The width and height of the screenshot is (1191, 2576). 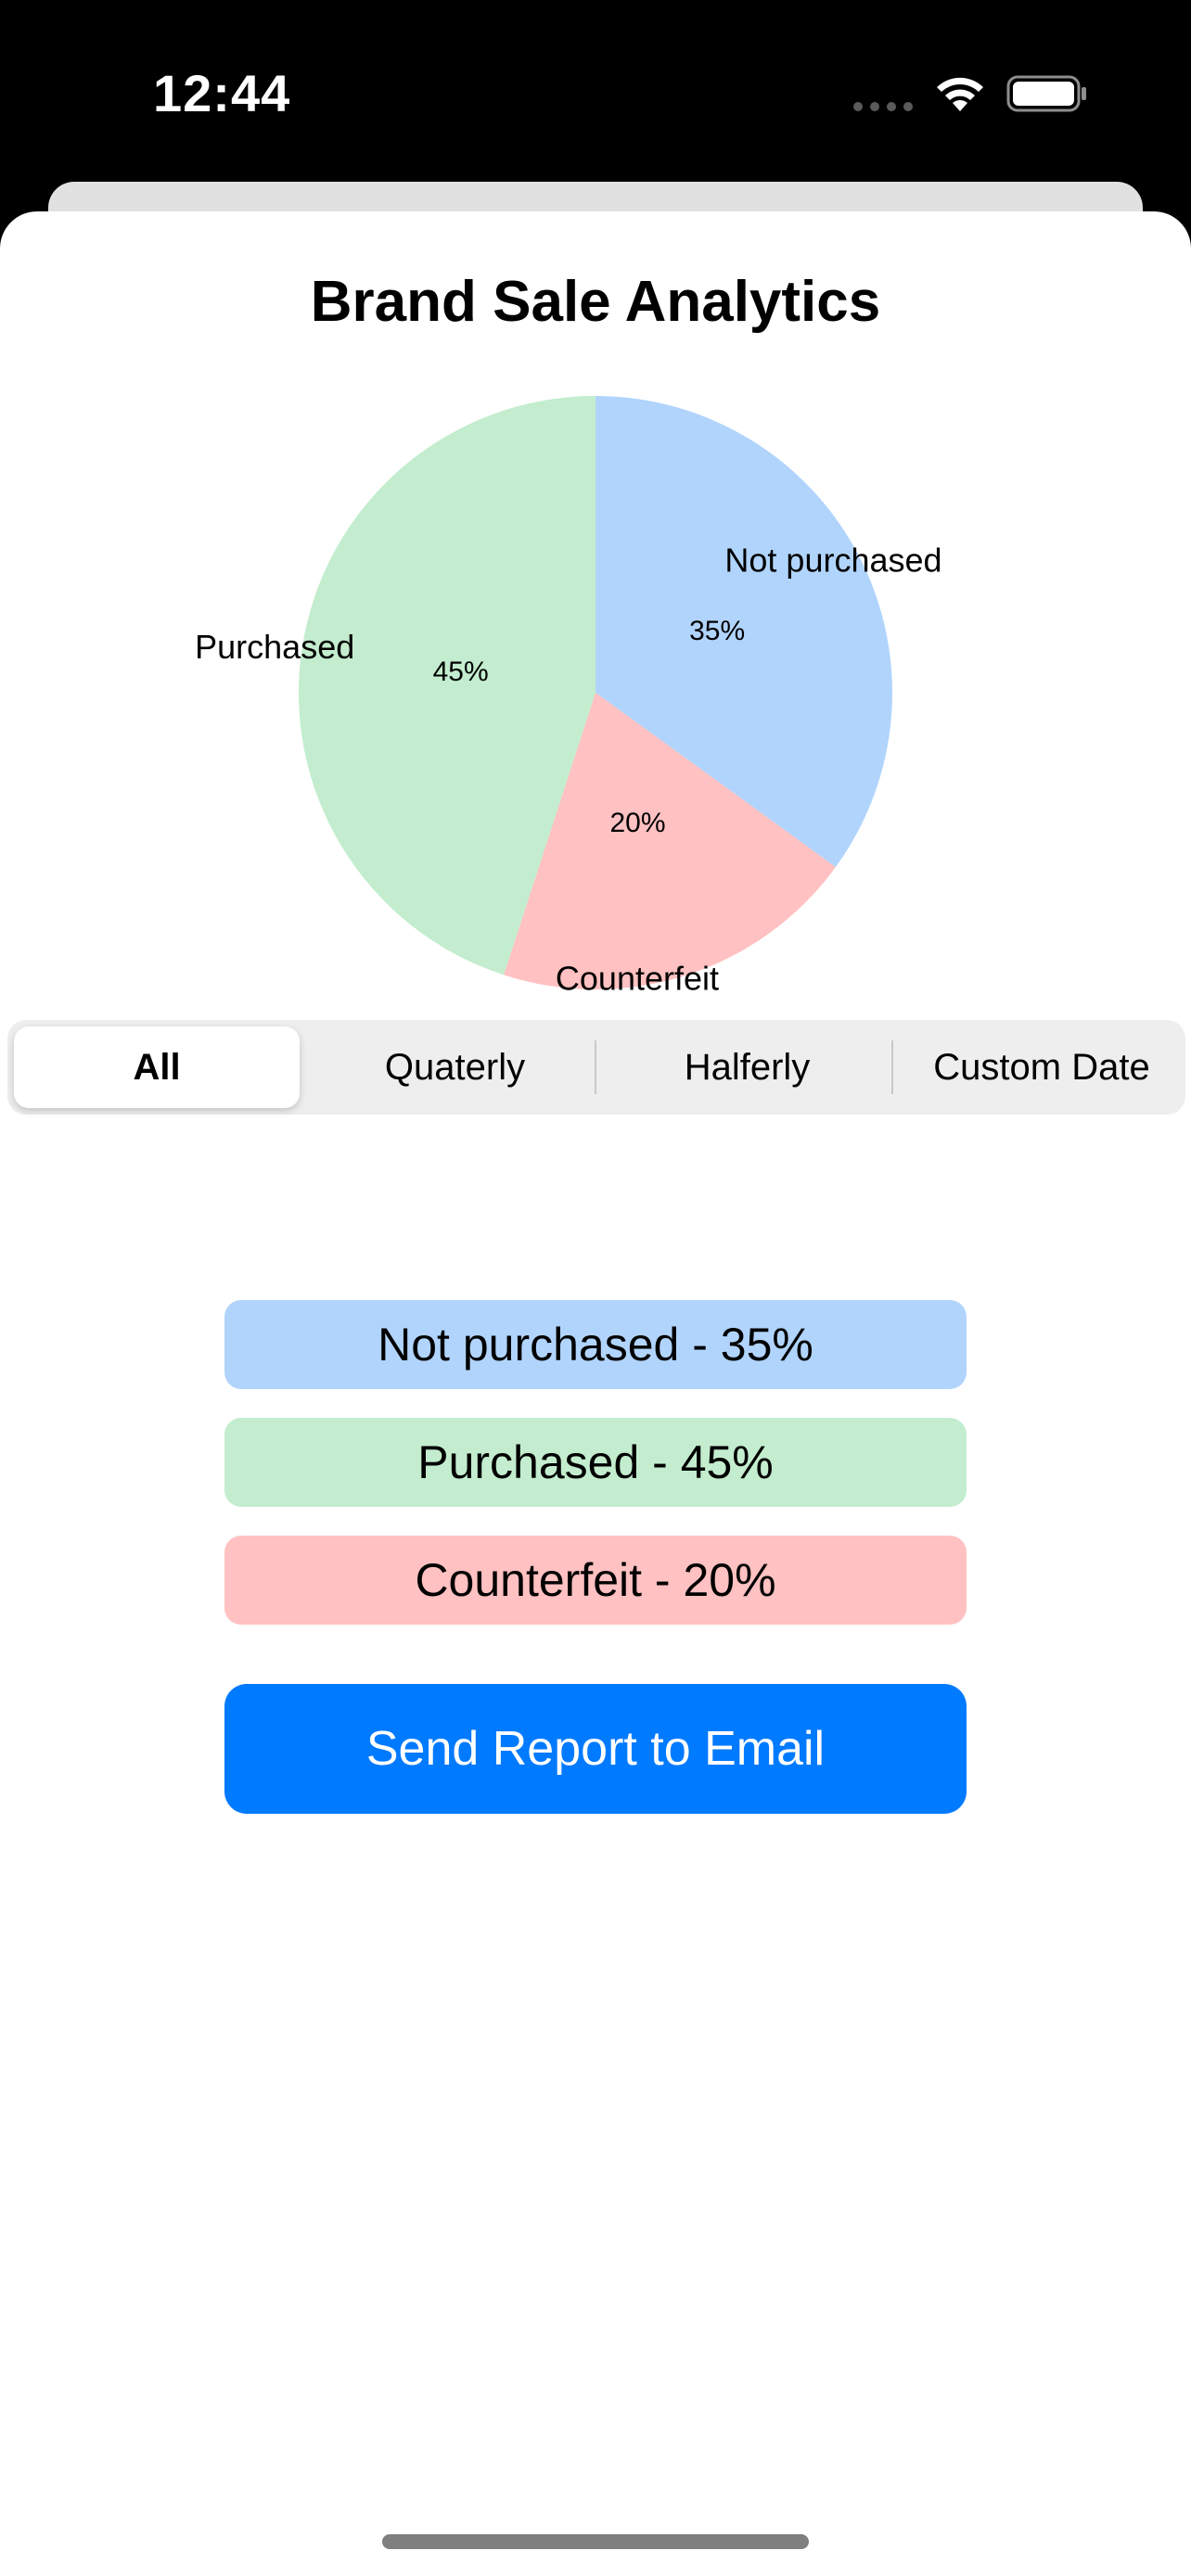 I want to click on pie-slice-not-purchased, so click(x=744, y=632).